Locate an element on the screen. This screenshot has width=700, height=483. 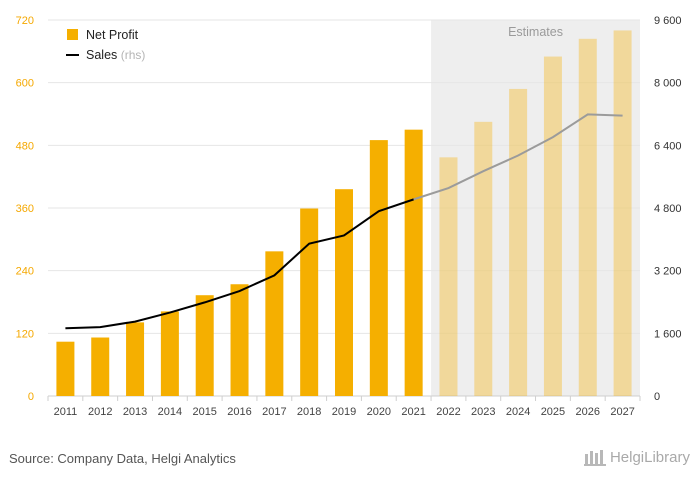
x-tick-label: 2022 is located at coordinates (448, 412).